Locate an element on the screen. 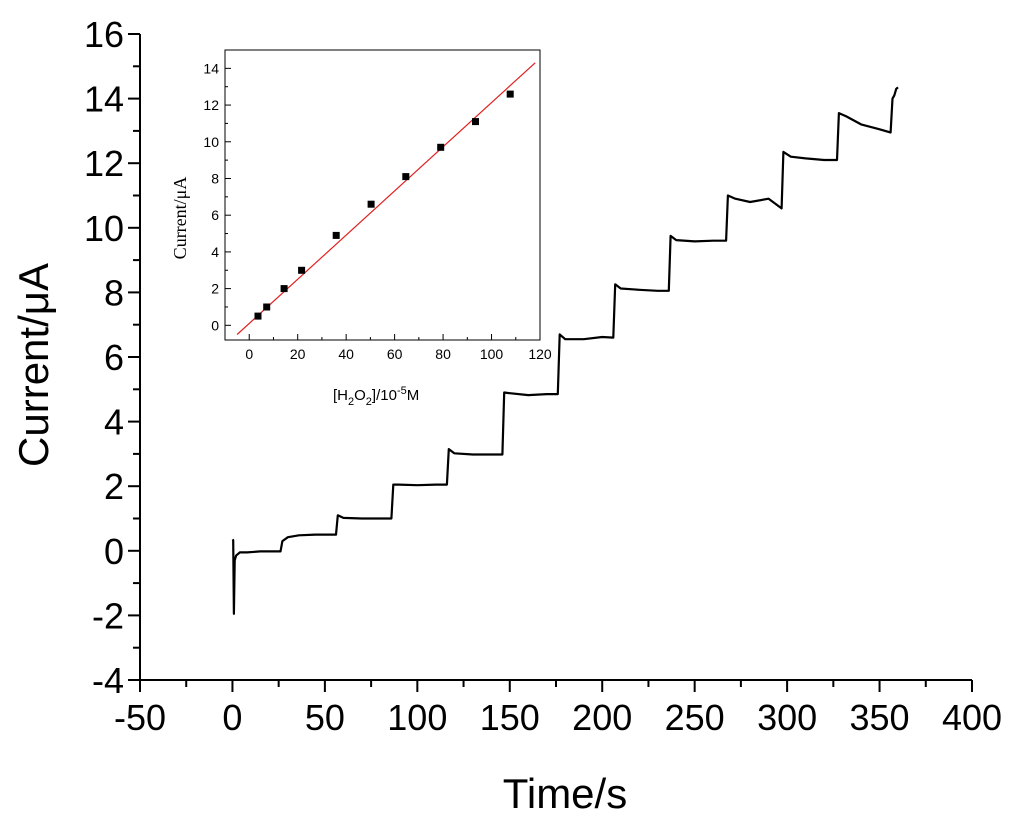 This screenshot has width=1024, height=824. inset-x-axis-title: [H2O2]/10-5M is located at coordinates (376, 396).